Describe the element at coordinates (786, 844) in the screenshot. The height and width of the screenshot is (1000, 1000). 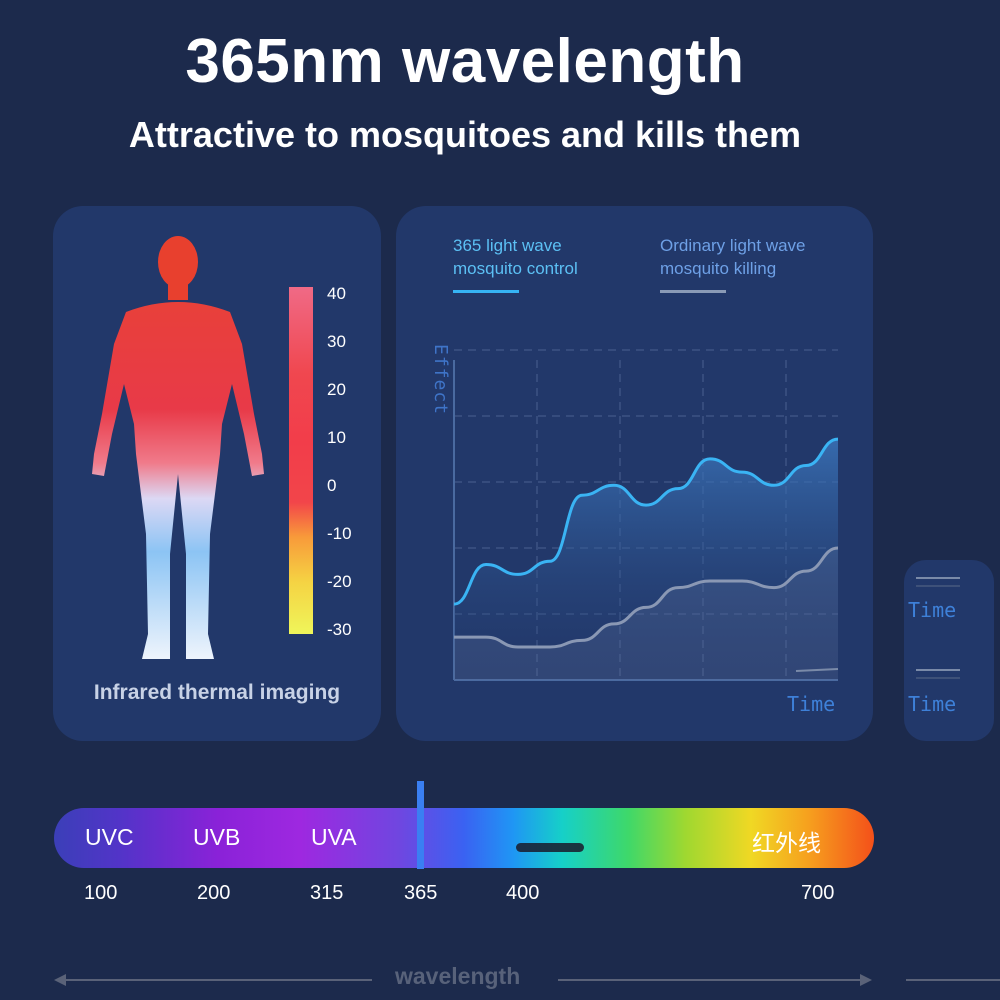
I see `band-label-infrared: 红外线` at that location.